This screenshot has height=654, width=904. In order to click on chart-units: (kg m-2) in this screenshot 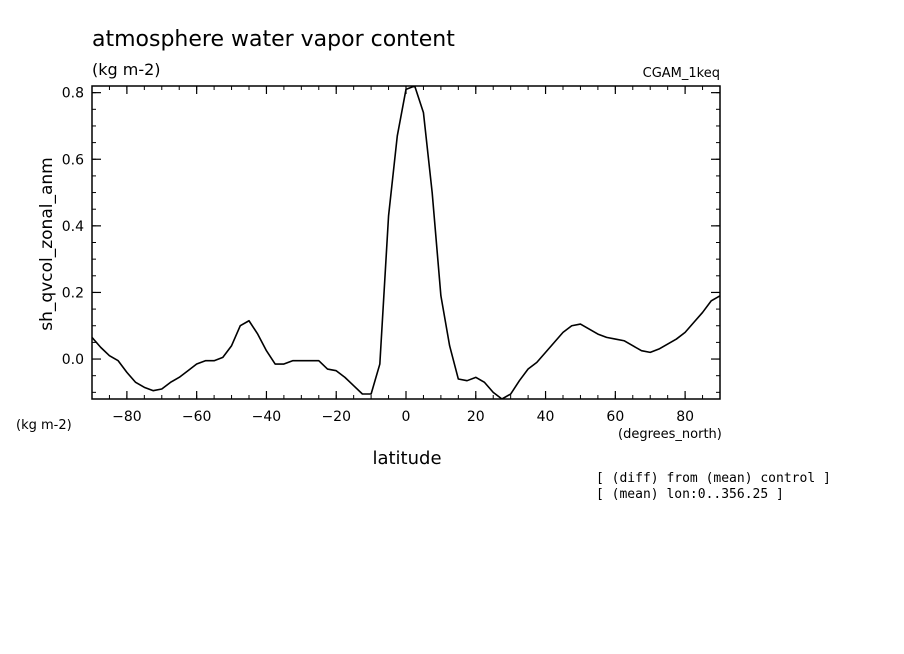, I will do `click(126, 69)`.